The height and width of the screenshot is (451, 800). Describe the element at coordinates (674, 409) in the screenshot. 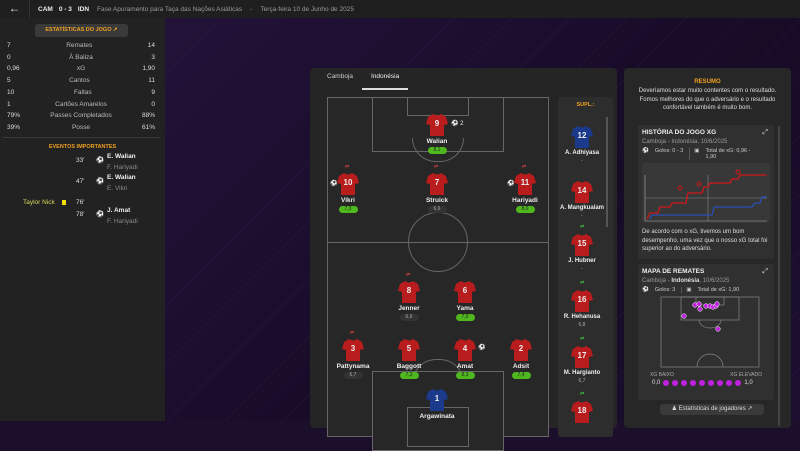

I see `person-icon: ♟` at that location.